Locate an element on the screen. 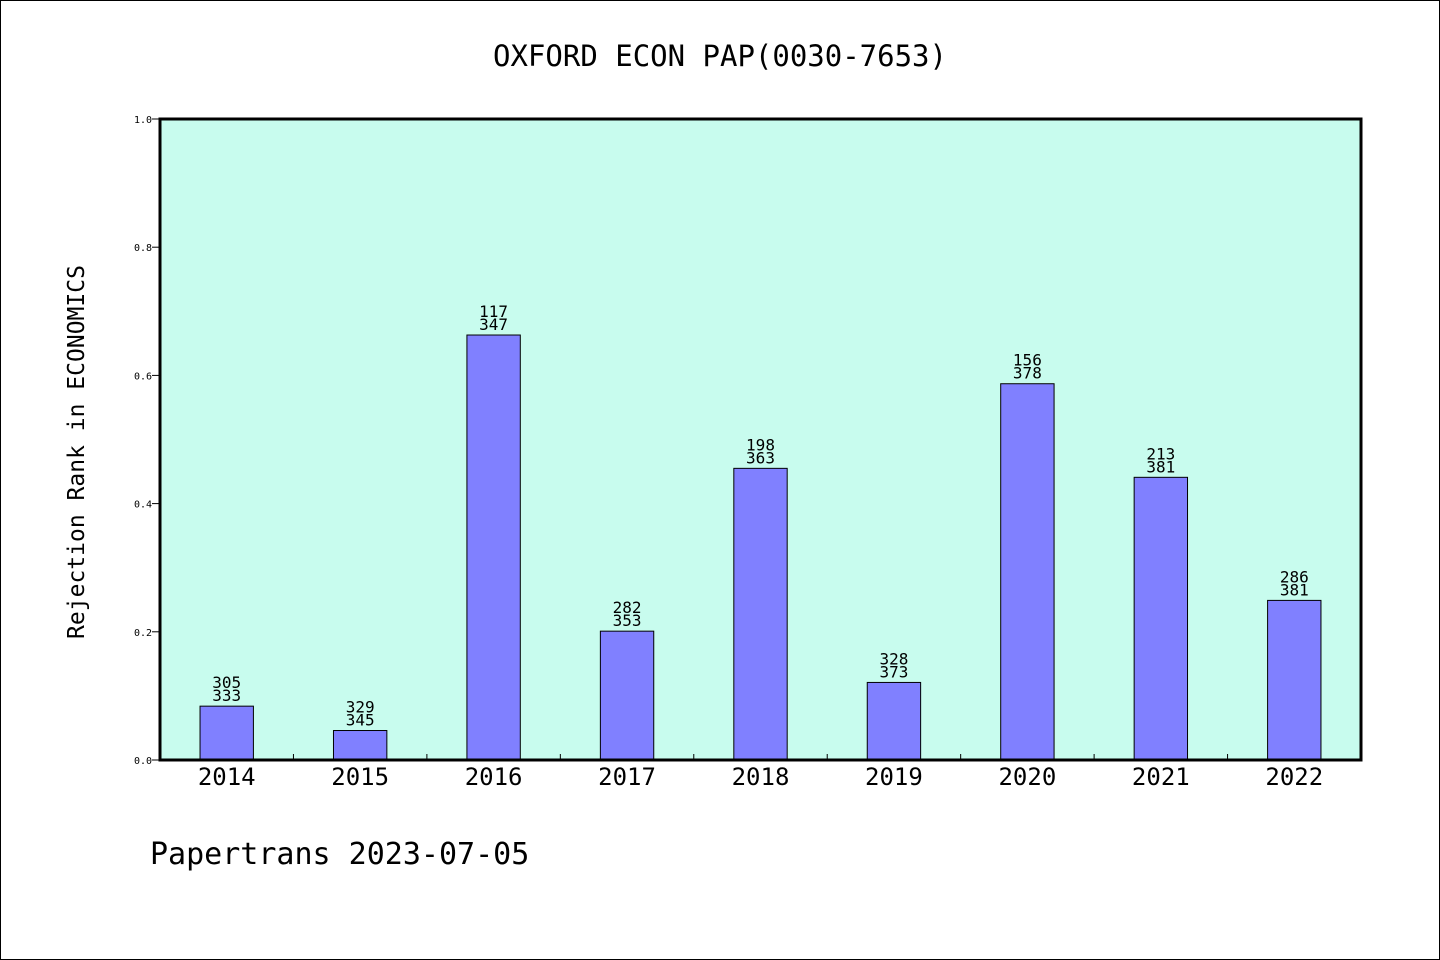 The height and width of the screenshot is (960, 1440). x-tick-label: 2020 is located at coordinates (1027, 777).